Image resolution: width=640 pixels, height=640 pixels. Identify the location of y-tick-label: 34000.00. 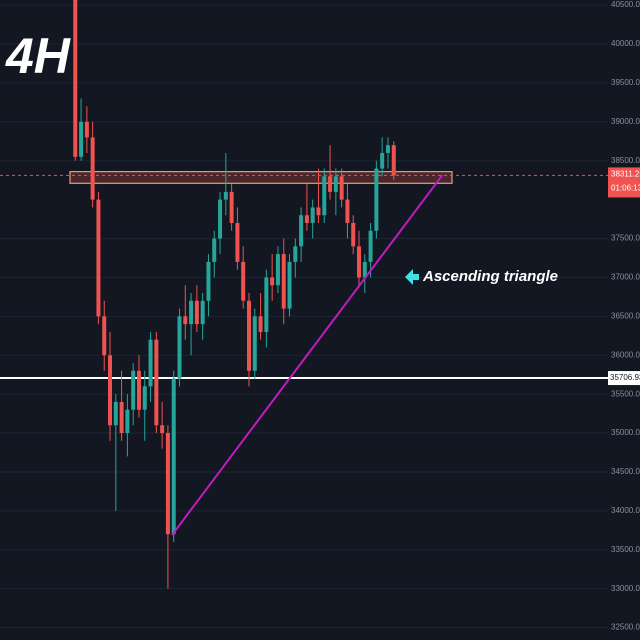
(625, 510).